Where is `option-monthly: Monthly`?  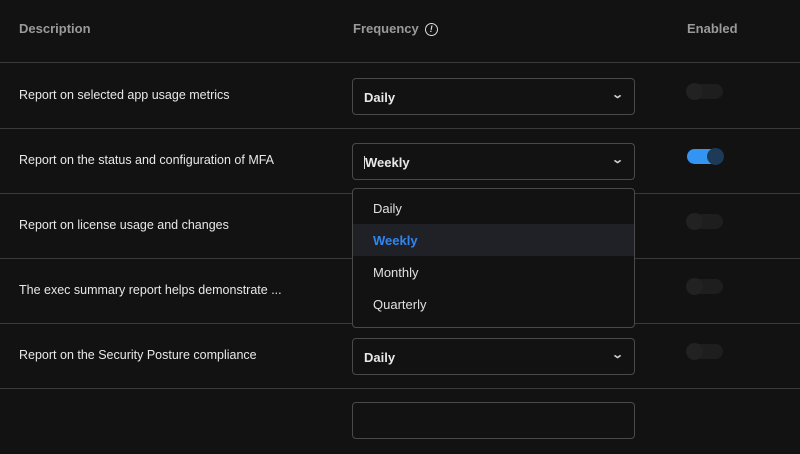
option-monthly: Monthly is located at coordinates (396, 272).